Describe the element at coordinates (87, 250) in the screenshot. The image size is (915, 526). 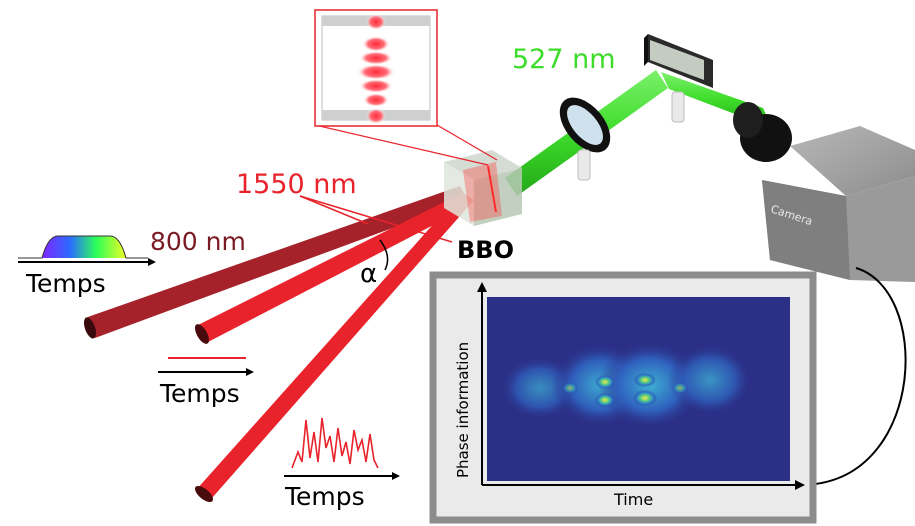
I see `pulse-shape-chirped` at that location.